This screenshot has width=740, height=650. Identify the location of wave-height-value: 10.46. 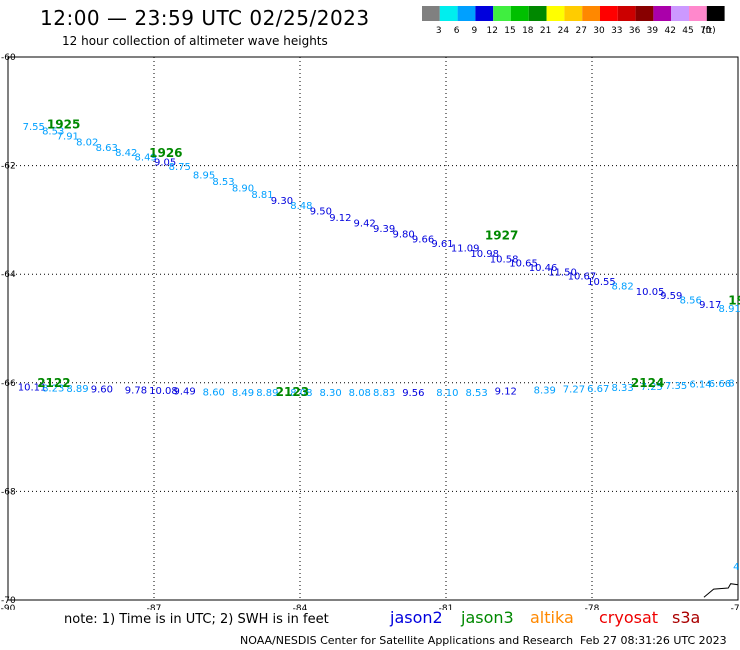
(543, 268).